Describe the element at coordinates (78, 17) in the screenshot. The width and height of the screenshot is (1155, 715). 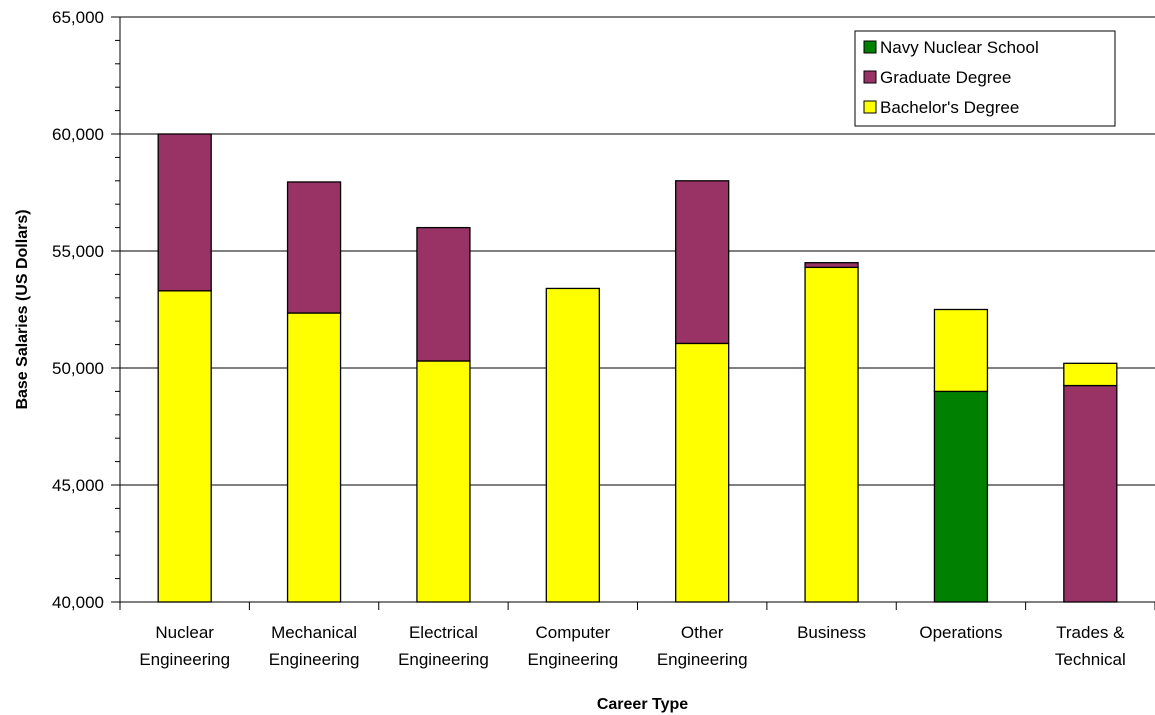
I see `y-tick-label: 65,000` at that location.